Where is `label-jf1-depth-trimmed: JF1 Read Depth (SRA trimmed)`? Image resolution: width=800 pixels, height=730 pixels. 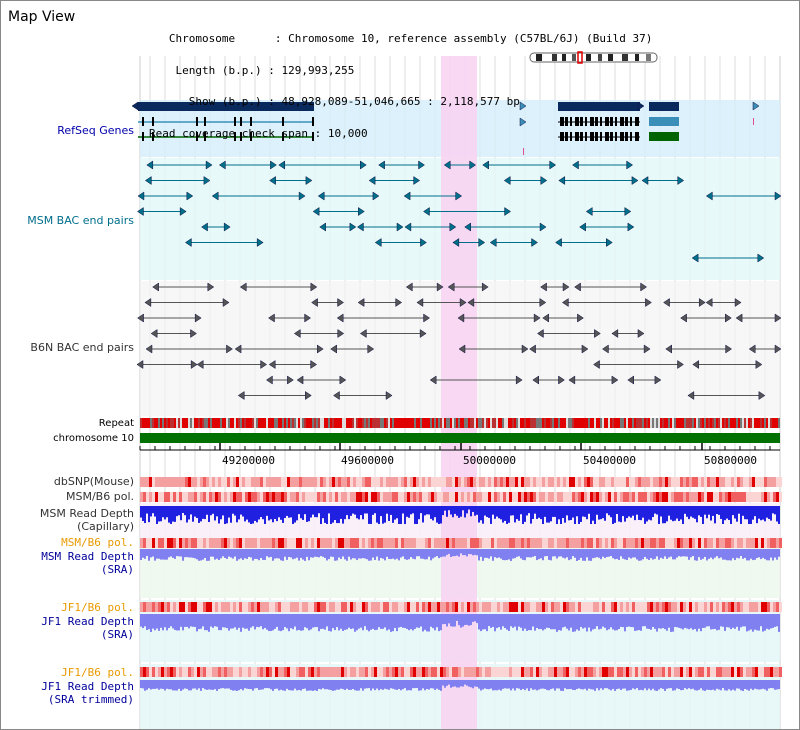
label-jf1-depth-trimmed: JF1 Read Depth (SRA trimmed) is located at coordinates (87, 693).